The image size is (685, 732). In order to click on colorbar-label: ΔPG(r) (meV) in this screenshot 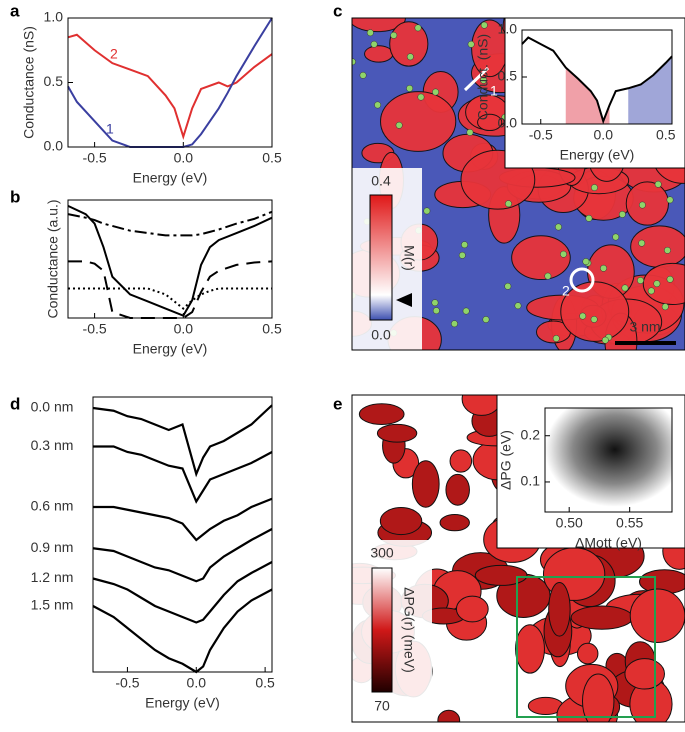, I will do `click(409, 630)`.